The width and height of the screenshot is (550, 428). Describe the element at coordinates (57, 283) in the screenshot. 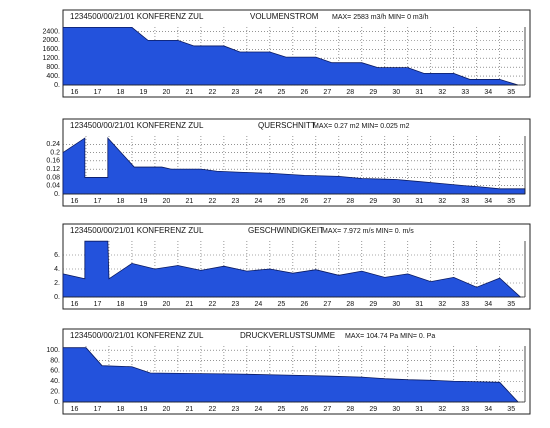

I see `y-tick-label: 2.` at that location.